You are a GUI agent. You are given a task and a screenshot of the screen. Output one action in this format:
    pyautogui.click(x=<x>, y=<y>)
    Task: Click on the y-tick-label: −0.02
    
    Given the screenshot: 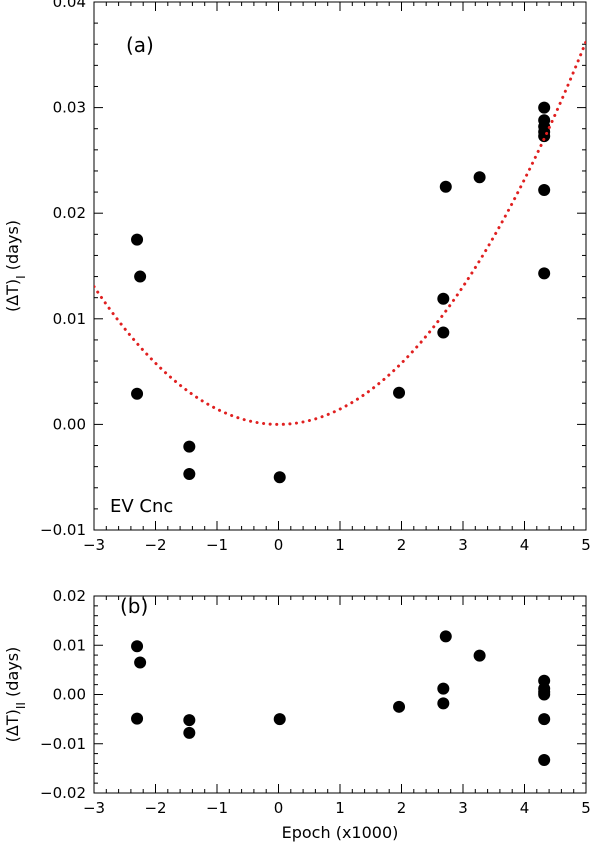 What is the action you would take?
    pyautogui.click(x=63, y=793)
    